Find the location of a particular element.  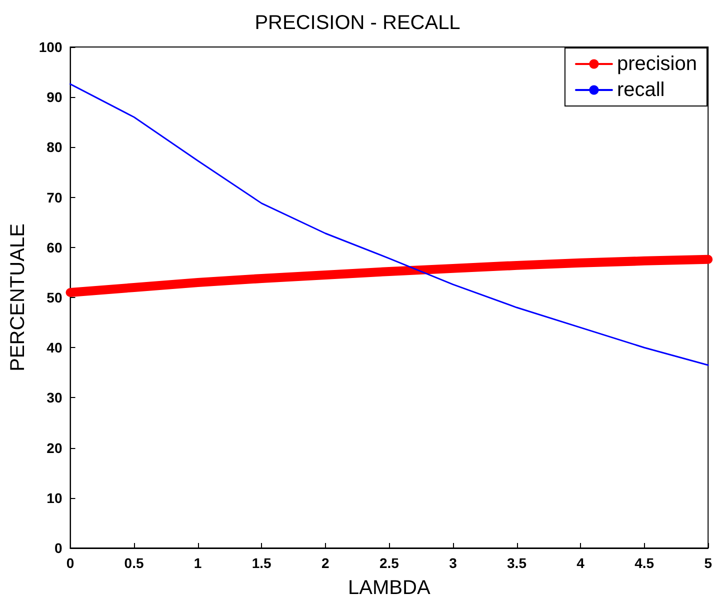

y-tick-label: 20 is located at coordinates (54, 448).